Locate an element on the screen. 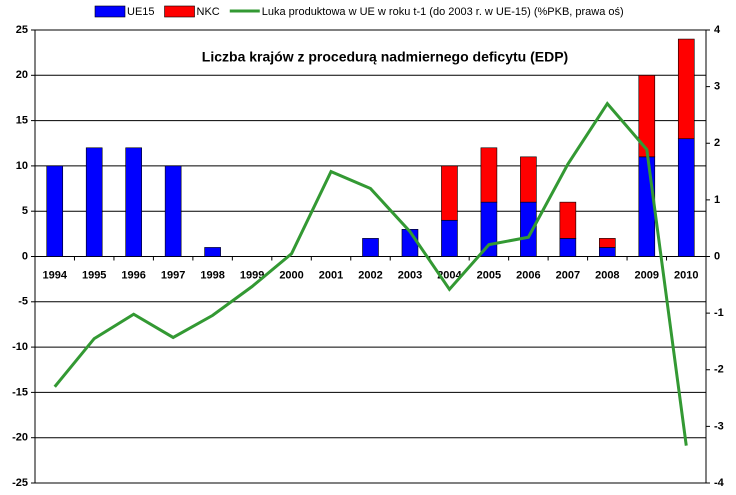 The height and width of the screenshot is (495, 736). legend-label: UE15 is located at coordinates (141, 12).